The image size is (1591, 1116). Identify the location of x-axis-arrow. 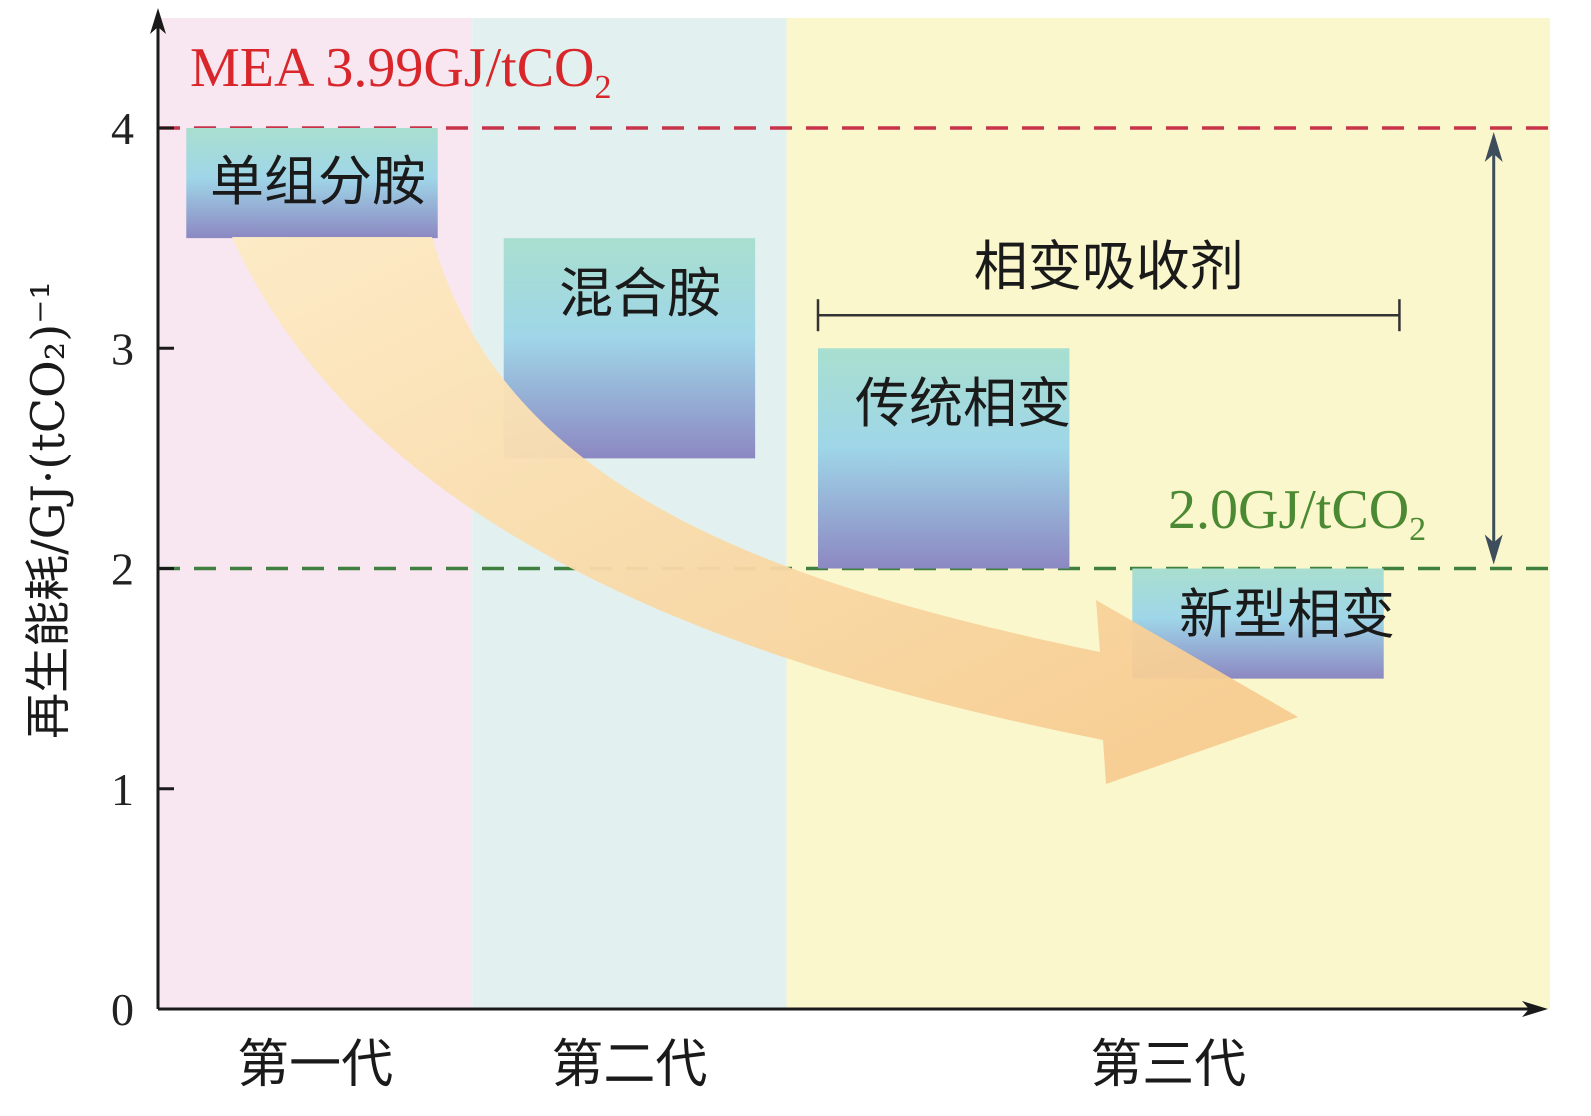
(1535, 1009).